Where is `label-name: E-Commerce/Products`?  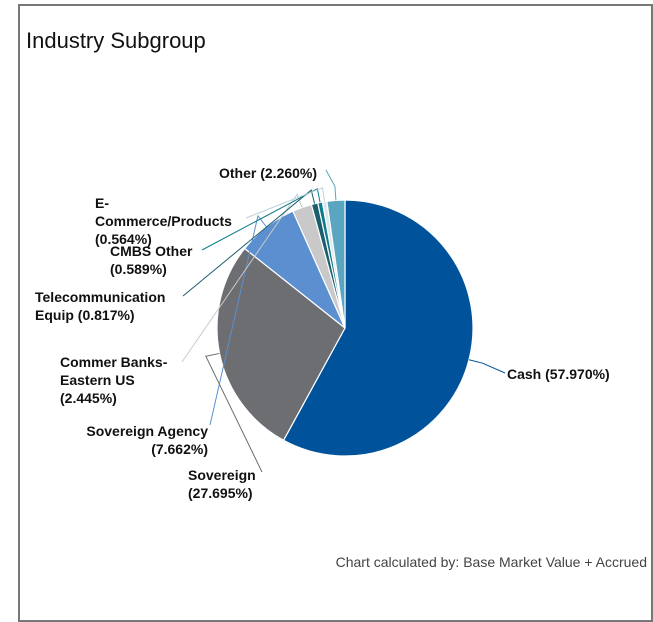 label-name: E-Commerce/Products is located at coordinates (163, 212).